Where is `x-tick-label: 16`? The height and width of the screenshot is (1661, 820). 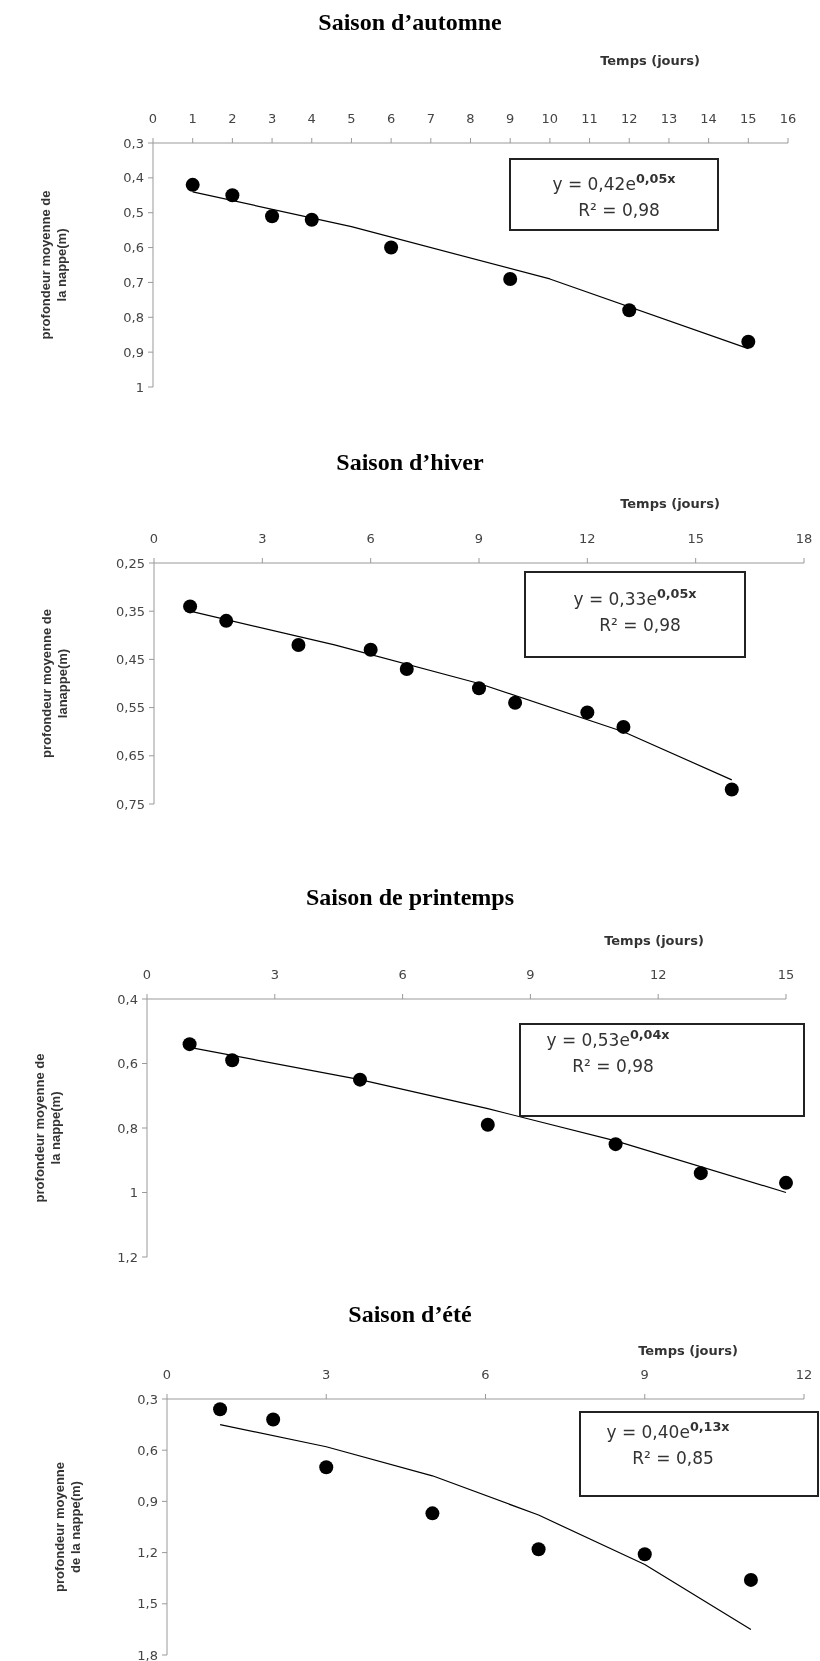 x-tick-label: 16 is located at coordinates (788, 118).